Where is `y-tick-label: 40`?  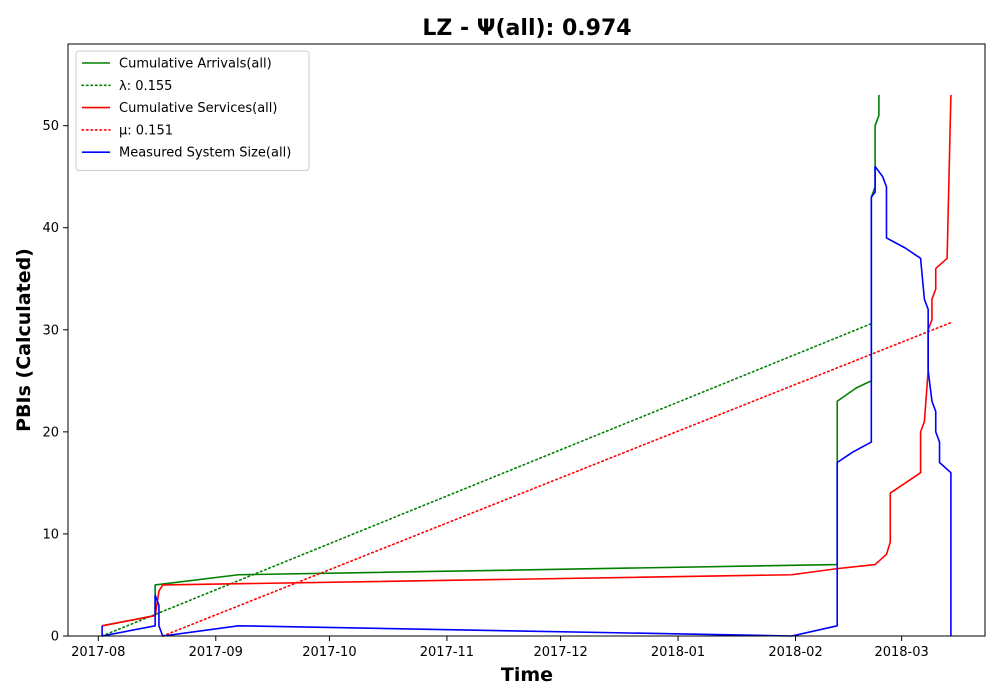
y-tick-label: 40 is located at coordinates (50, 228).